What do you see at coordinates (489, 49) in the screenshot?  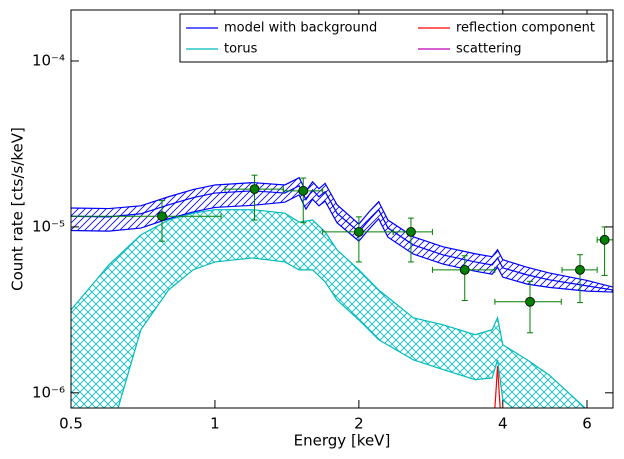 I see `legend-label: scattering` at bounding box center [489, 49].